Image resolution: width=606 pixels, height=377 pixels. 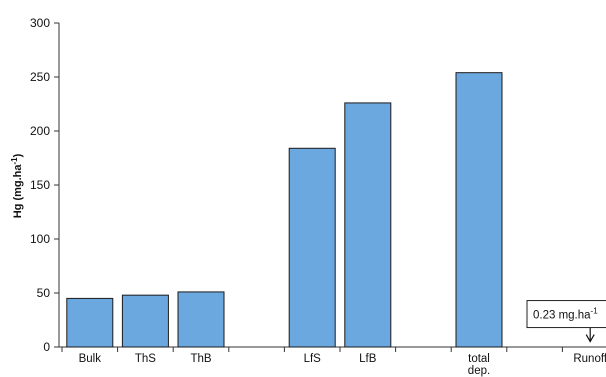 I want to click on x-tick-label: ThS, so click(x=145, y=359).